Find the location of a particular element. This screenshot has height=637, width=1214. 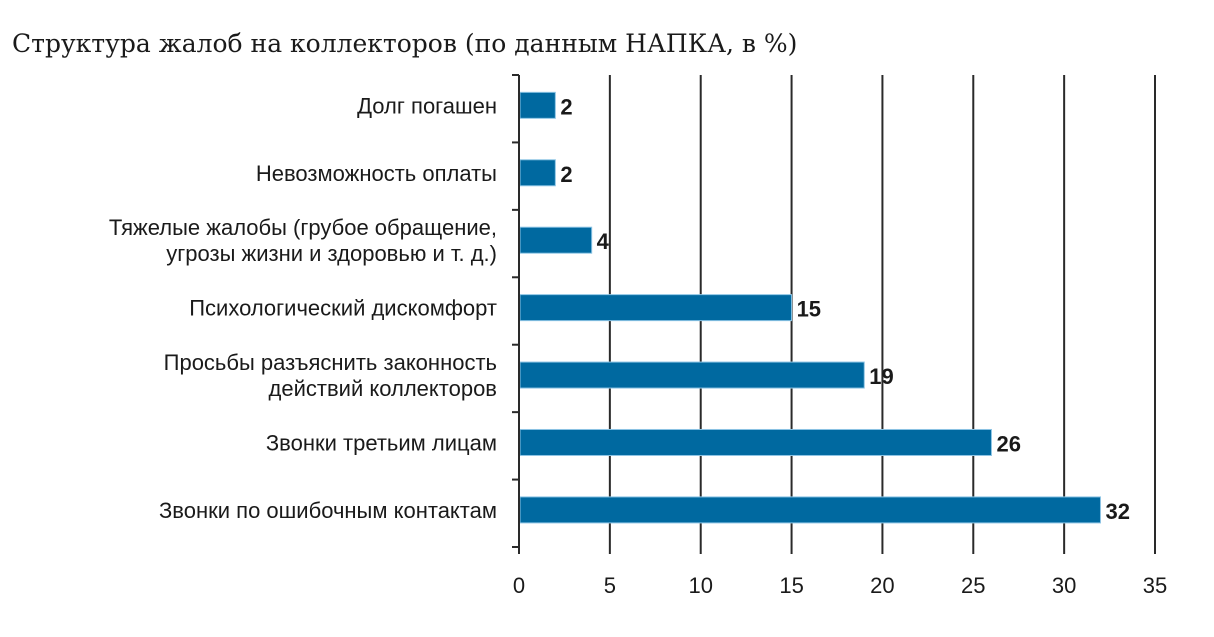

category-label-line: Долг погашен is located at coordinates (427, 105).